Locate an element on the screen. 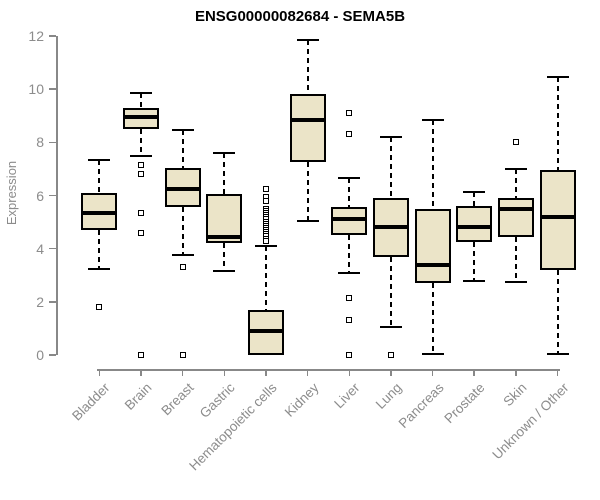 This screenshot has height=500, width=600. chart-title: ENSG00000082684 - SEMA5B is located at coordinates (300, 16).